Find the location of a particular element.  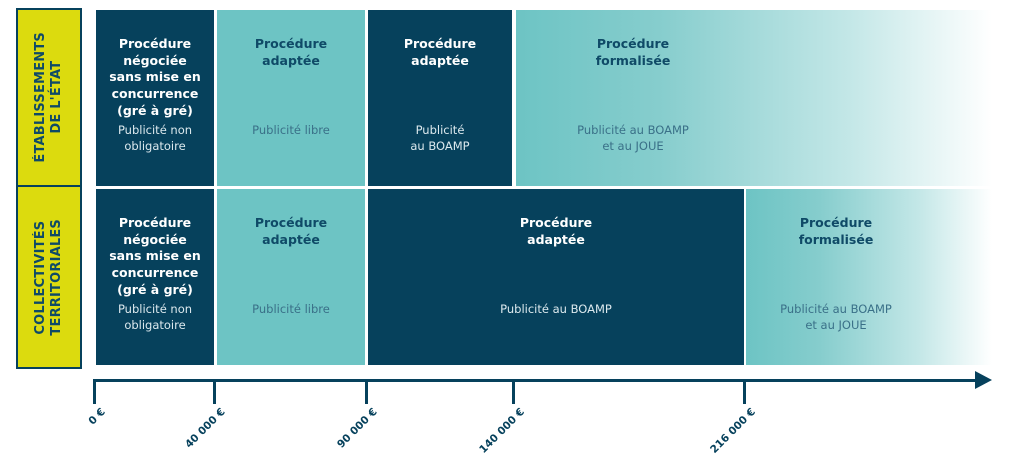

axis-label: 140 000 € is located at coordinates (501, 431).